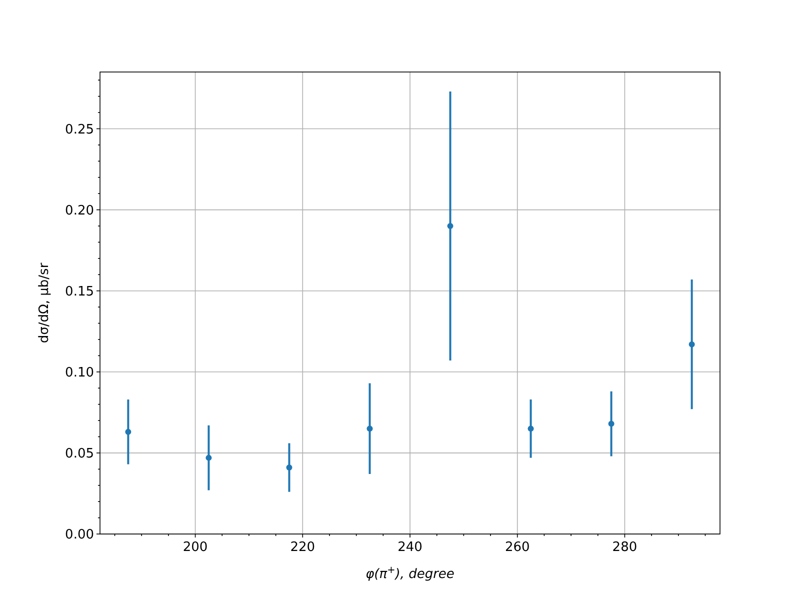  Describe the element at coordinates (303, 547) in the screenshot. I see `x-tick-label: 220` at that location.